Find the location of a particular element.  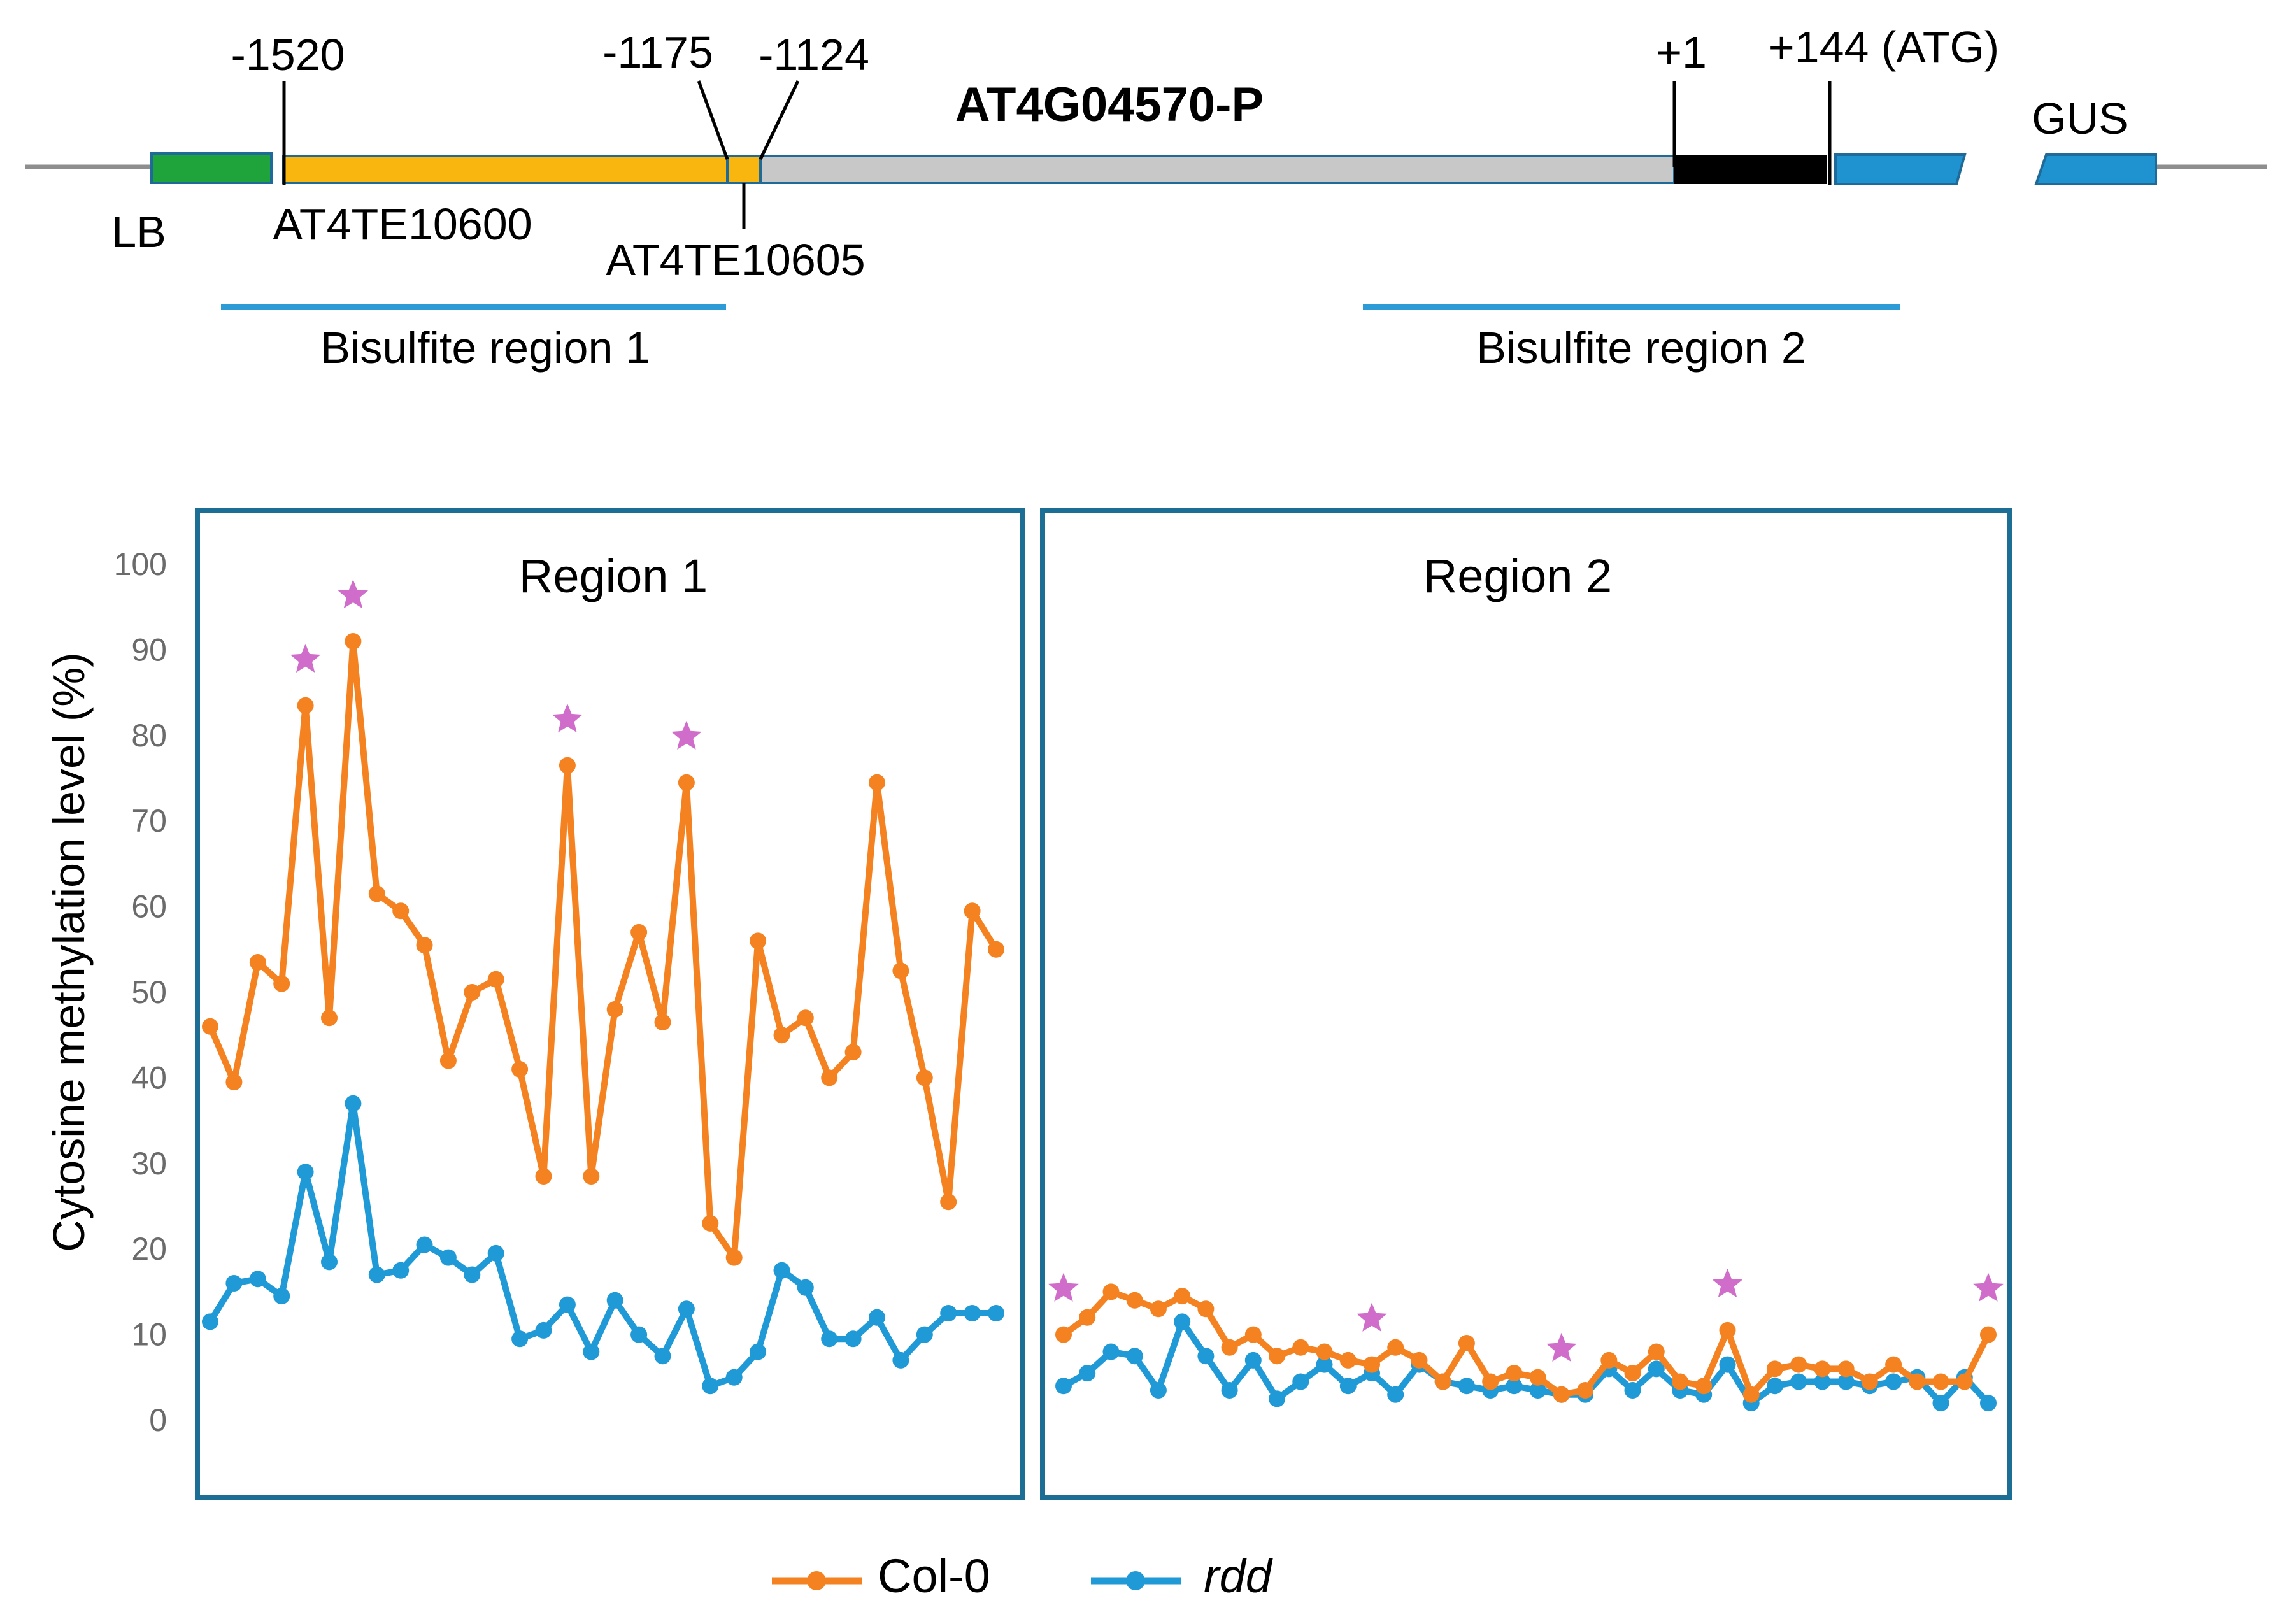

position-label-1175: -1175 is located at coordinates (657, 52).